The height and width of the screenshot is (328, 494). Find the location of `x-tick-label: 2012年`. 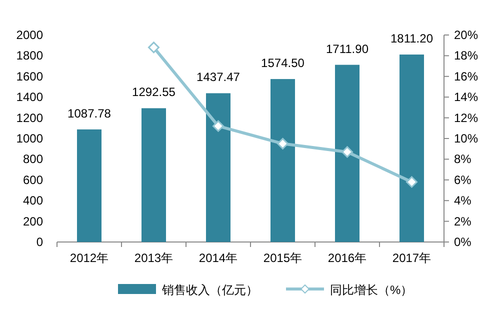

x-tick-label: 2012年 is located at coordinates (89, 258).